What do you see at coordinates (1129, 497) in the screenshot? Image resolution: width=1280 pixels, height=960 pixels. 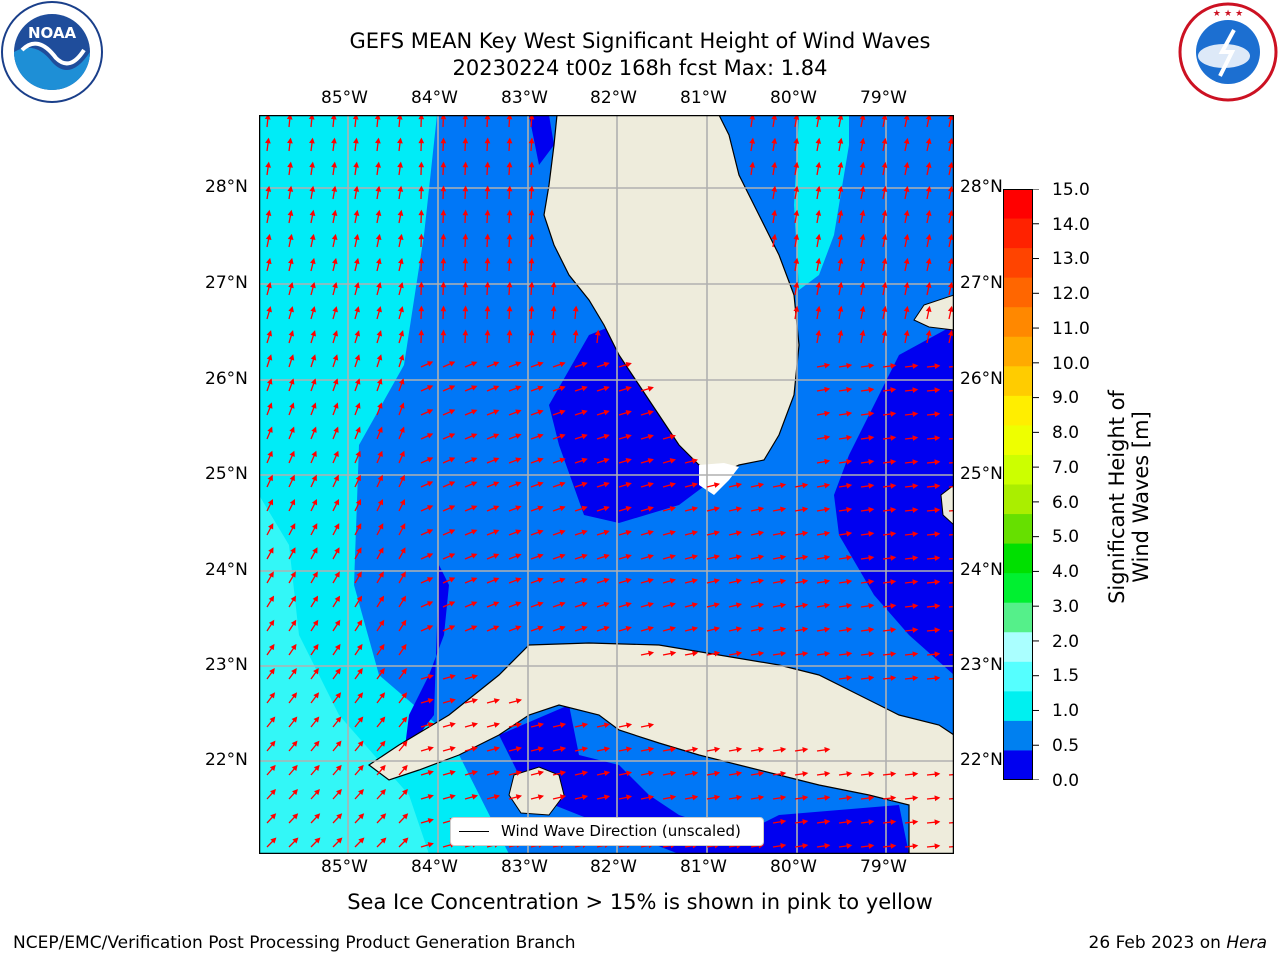 I see `colorbar-label: Significant Height of Wind Waves [m]` at bounding box center [1129, 497].